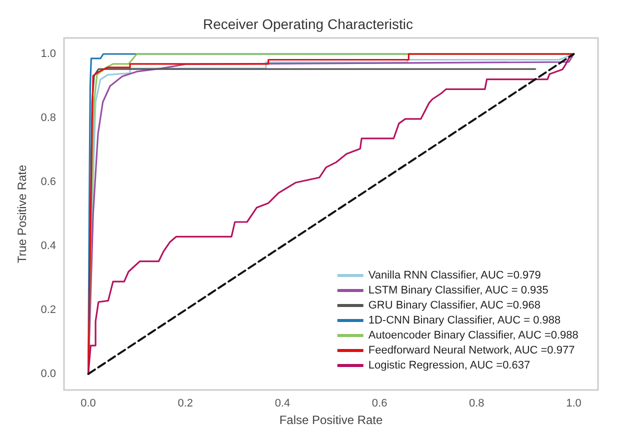 The width and height of the screenshot is (617, 442). Describe the element at coordinates (476, 404) in the screenshot. I see `x-tick-label: 0.8` at that location.